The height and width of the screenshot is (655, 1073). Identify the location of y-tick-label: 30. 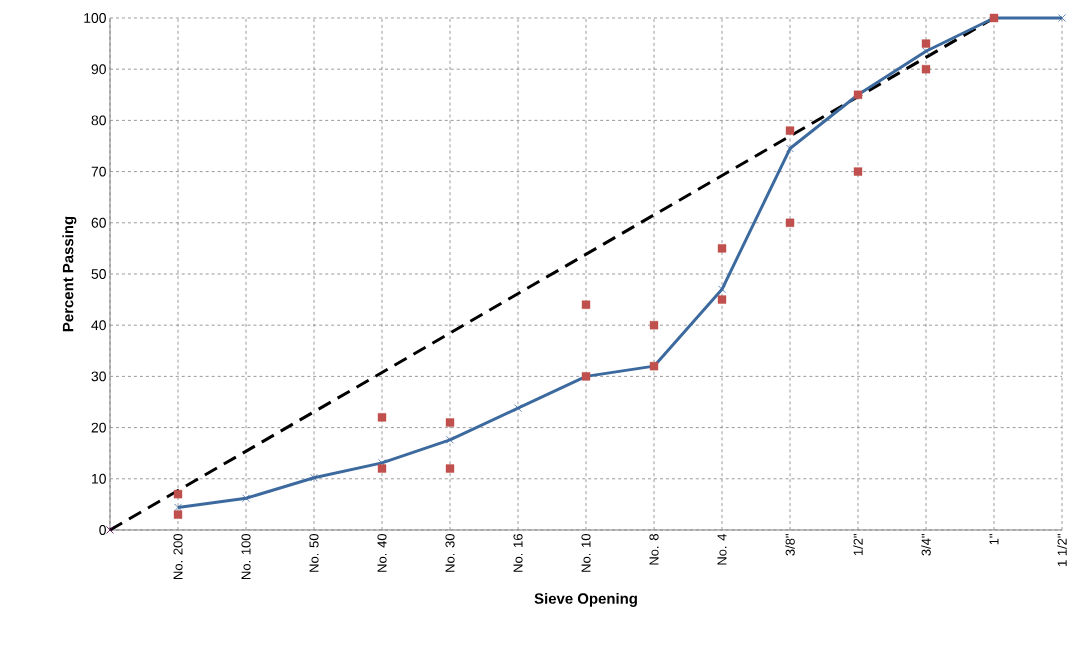
(98, 376).